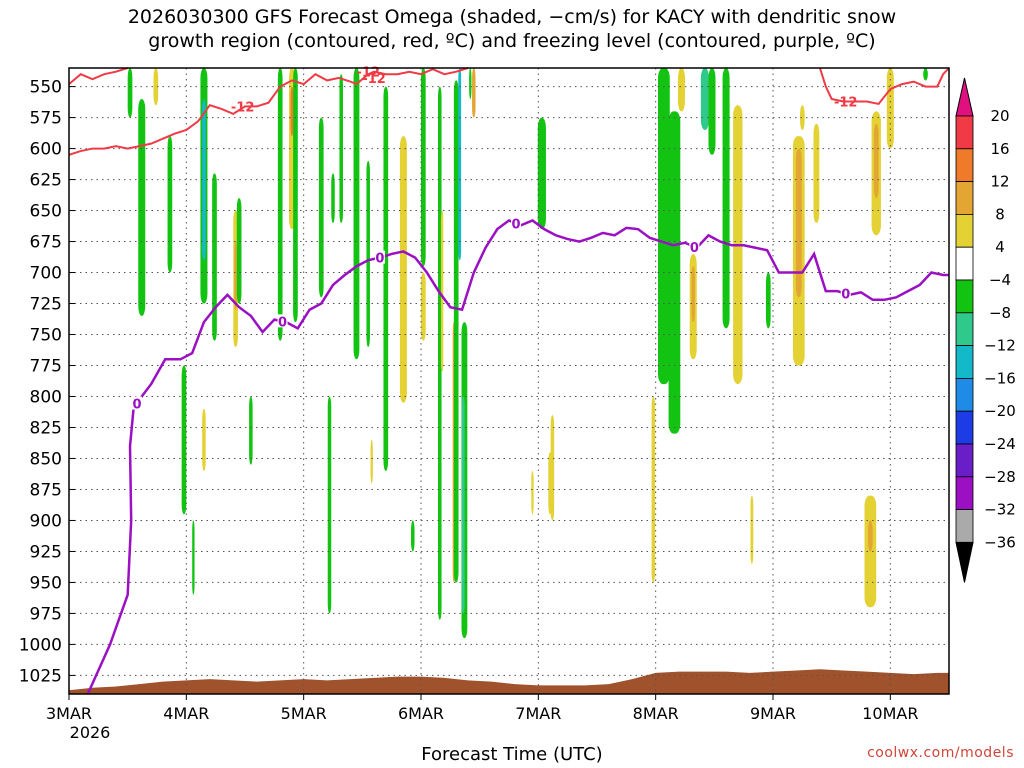 Image resolution: width=1024 pixels, height=768 pixels. Describe the element at coordinates (46, 428) in the screenshot. I see `y-tick-label: 825` at that location.